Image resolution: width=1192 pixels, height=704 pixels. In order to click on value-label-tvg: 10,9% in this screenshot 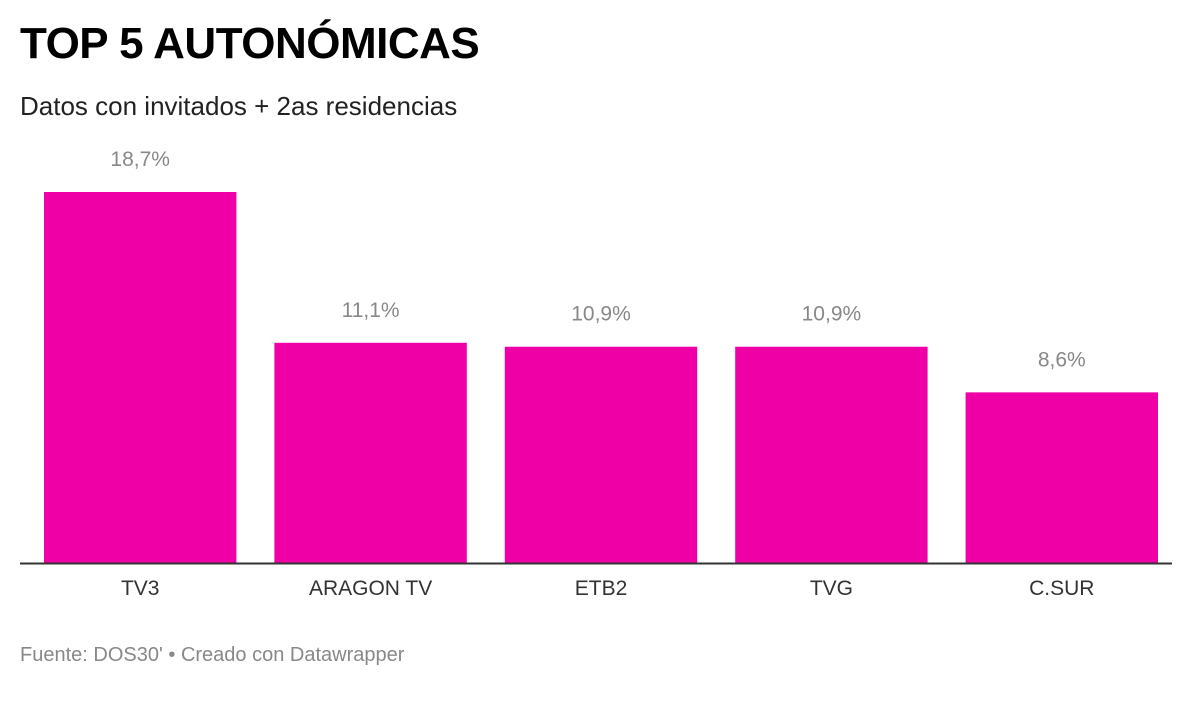, I will do `click(832, 314)`.